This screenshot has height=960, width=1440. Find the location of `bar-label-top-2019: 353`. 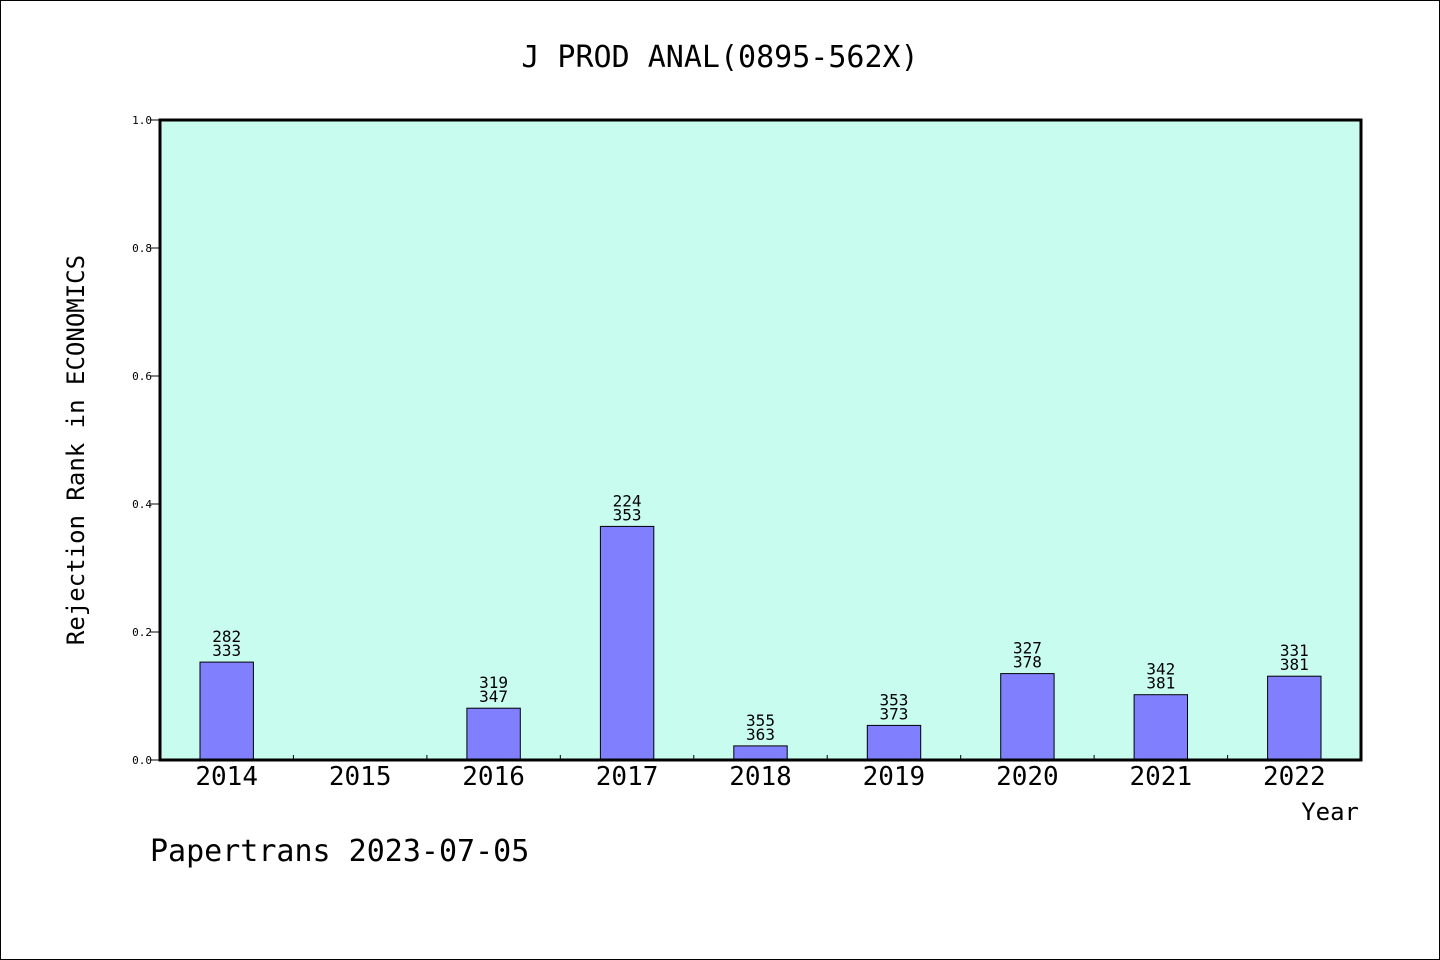

bar-label-top-2019: 353 is located at coordinates (893, 699).